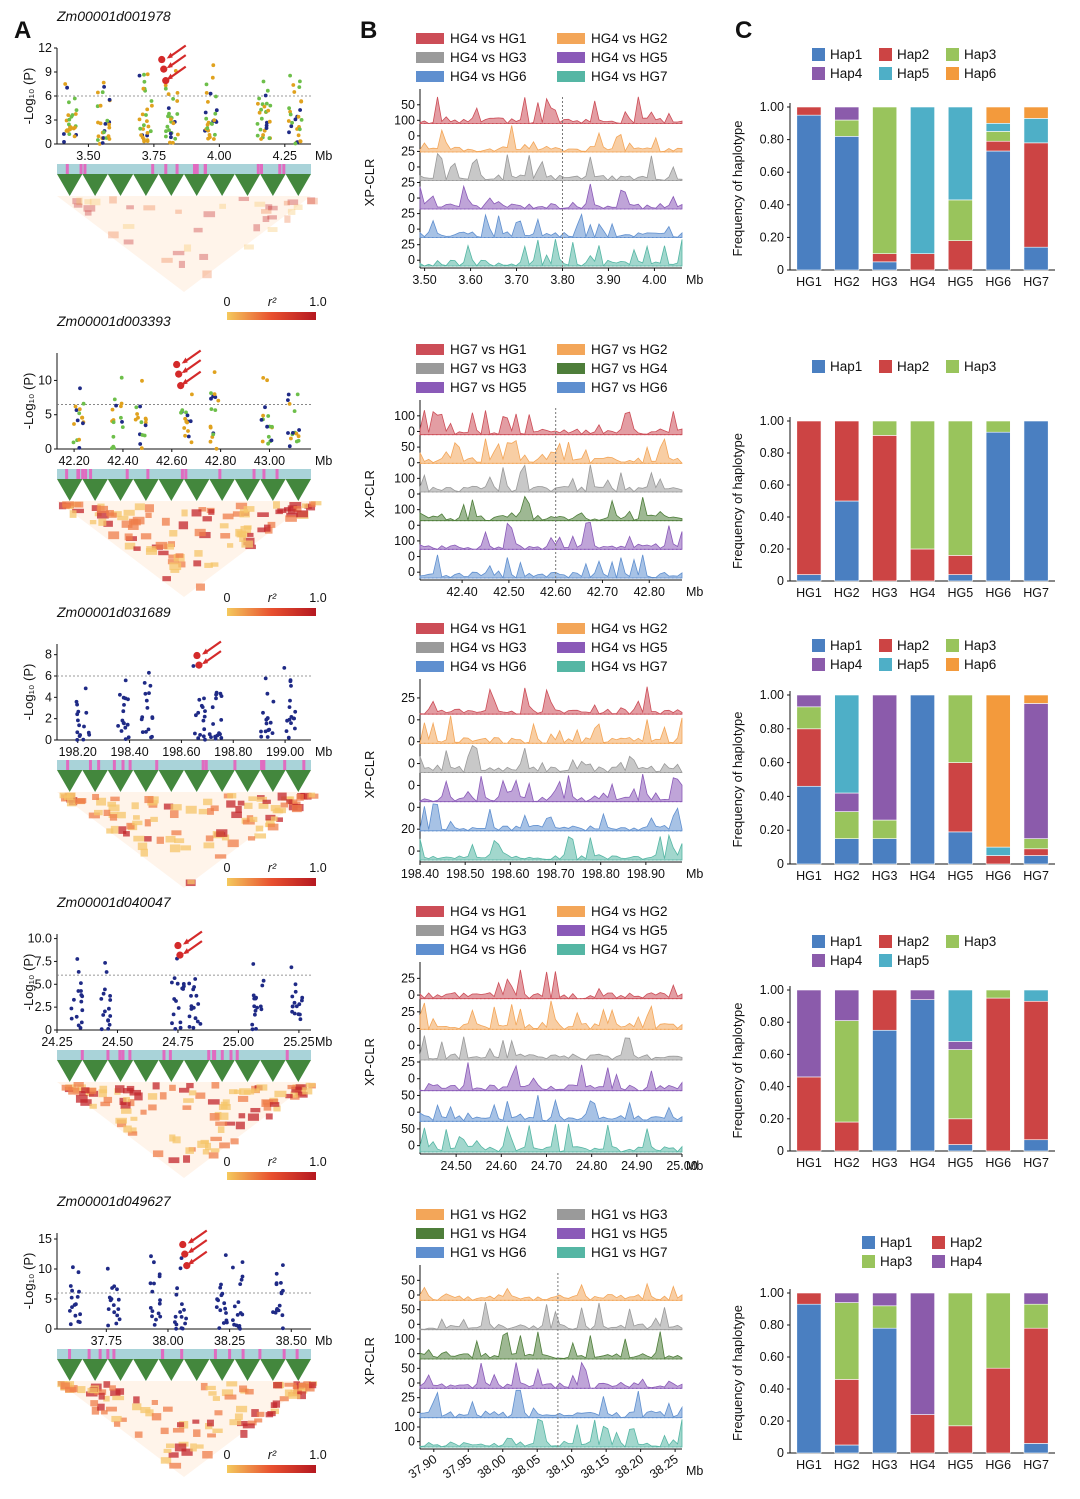  What do you see at coordinates (411, 167) in the screenshot?
I see `xpclr-ytick-label: 0` at bounding box center [411, 167].